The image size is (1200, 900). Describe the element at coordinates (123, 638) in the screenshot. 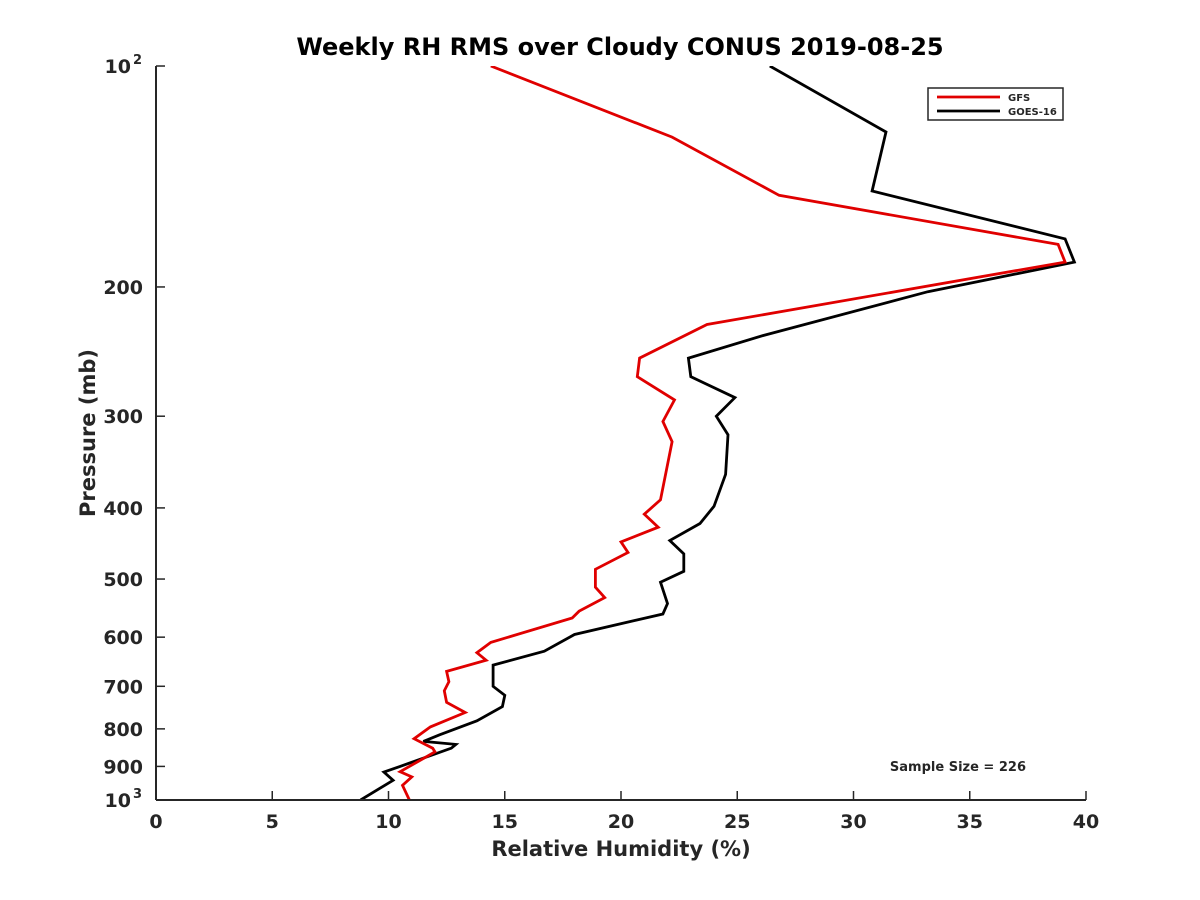

I see `y-tick-label: 600` at that location.